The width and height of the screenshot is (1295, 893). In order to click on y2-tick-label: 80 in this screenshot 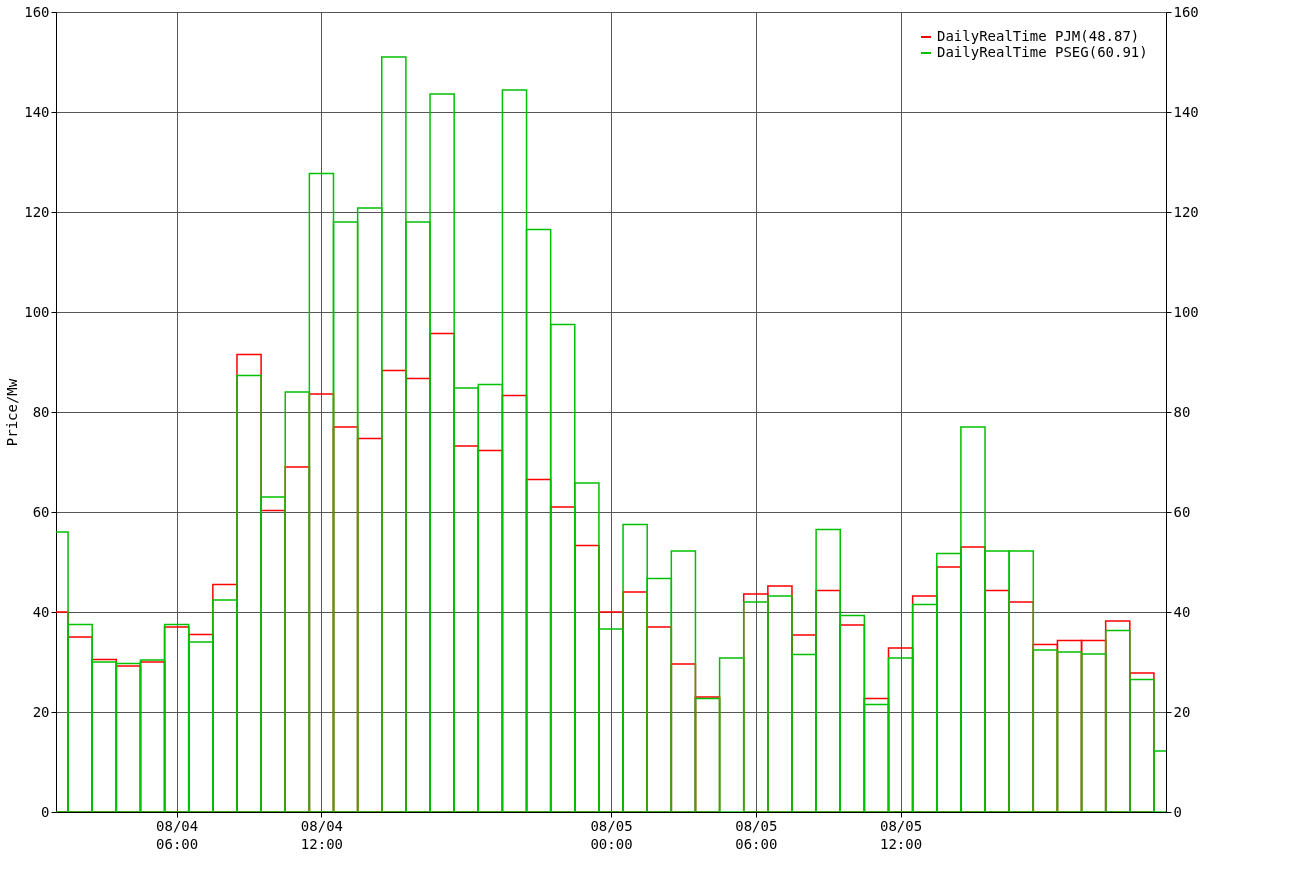, I will do `click(1182, 411)`.